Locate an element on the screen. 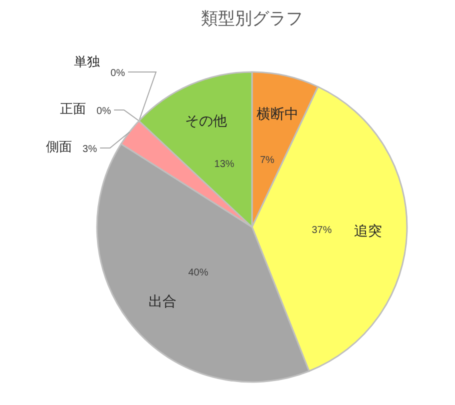 This screenshot has width=455, height=405. title: 類型別グラフ is located at coordinates (252, 18).